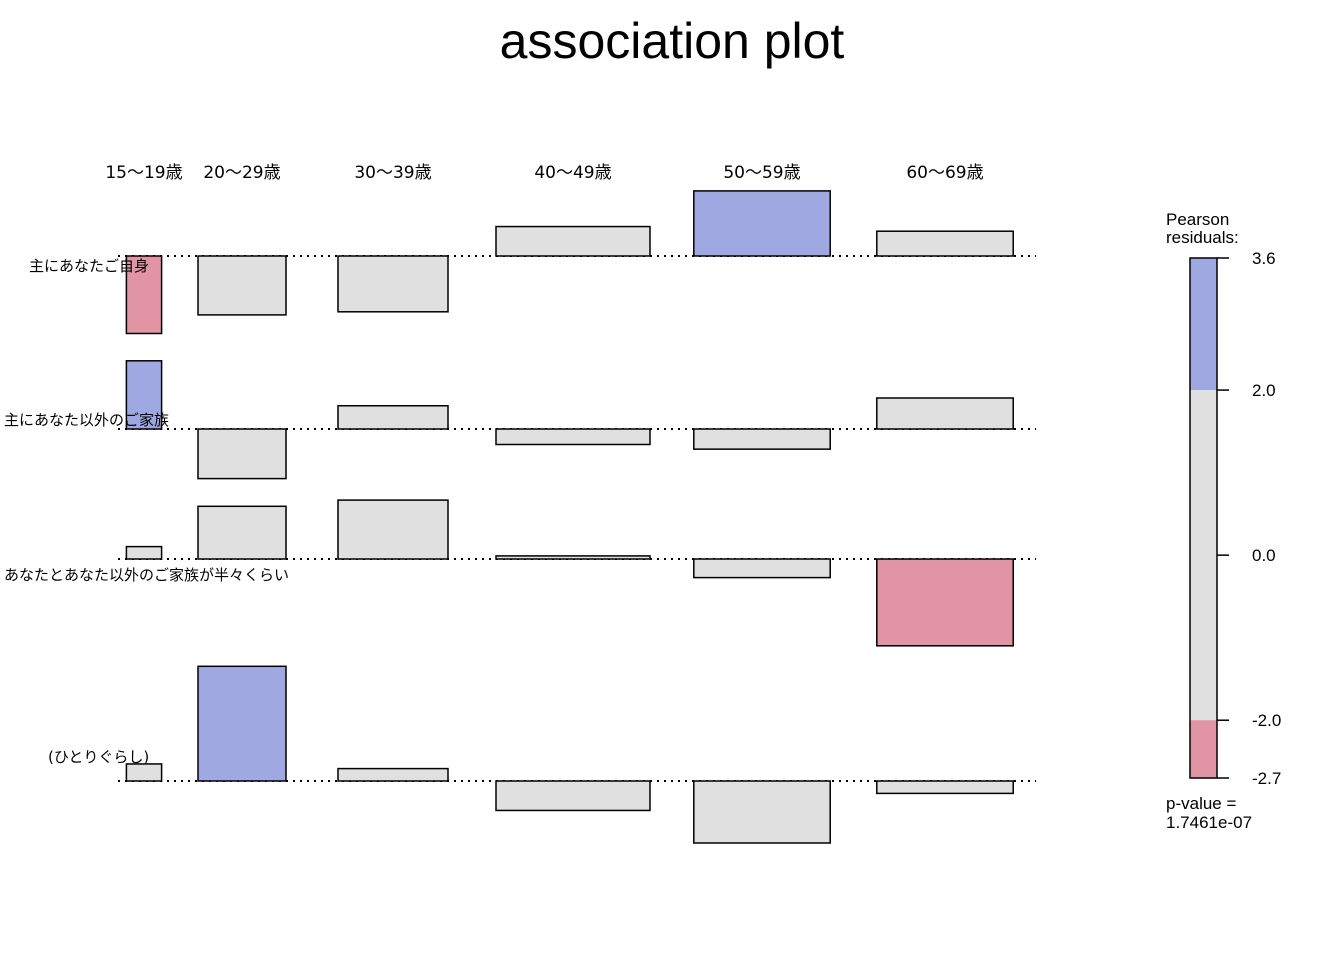 The width and height of the screenshot is (1344, 960). I want to click on bar-r3-c1, so click(144, 552).